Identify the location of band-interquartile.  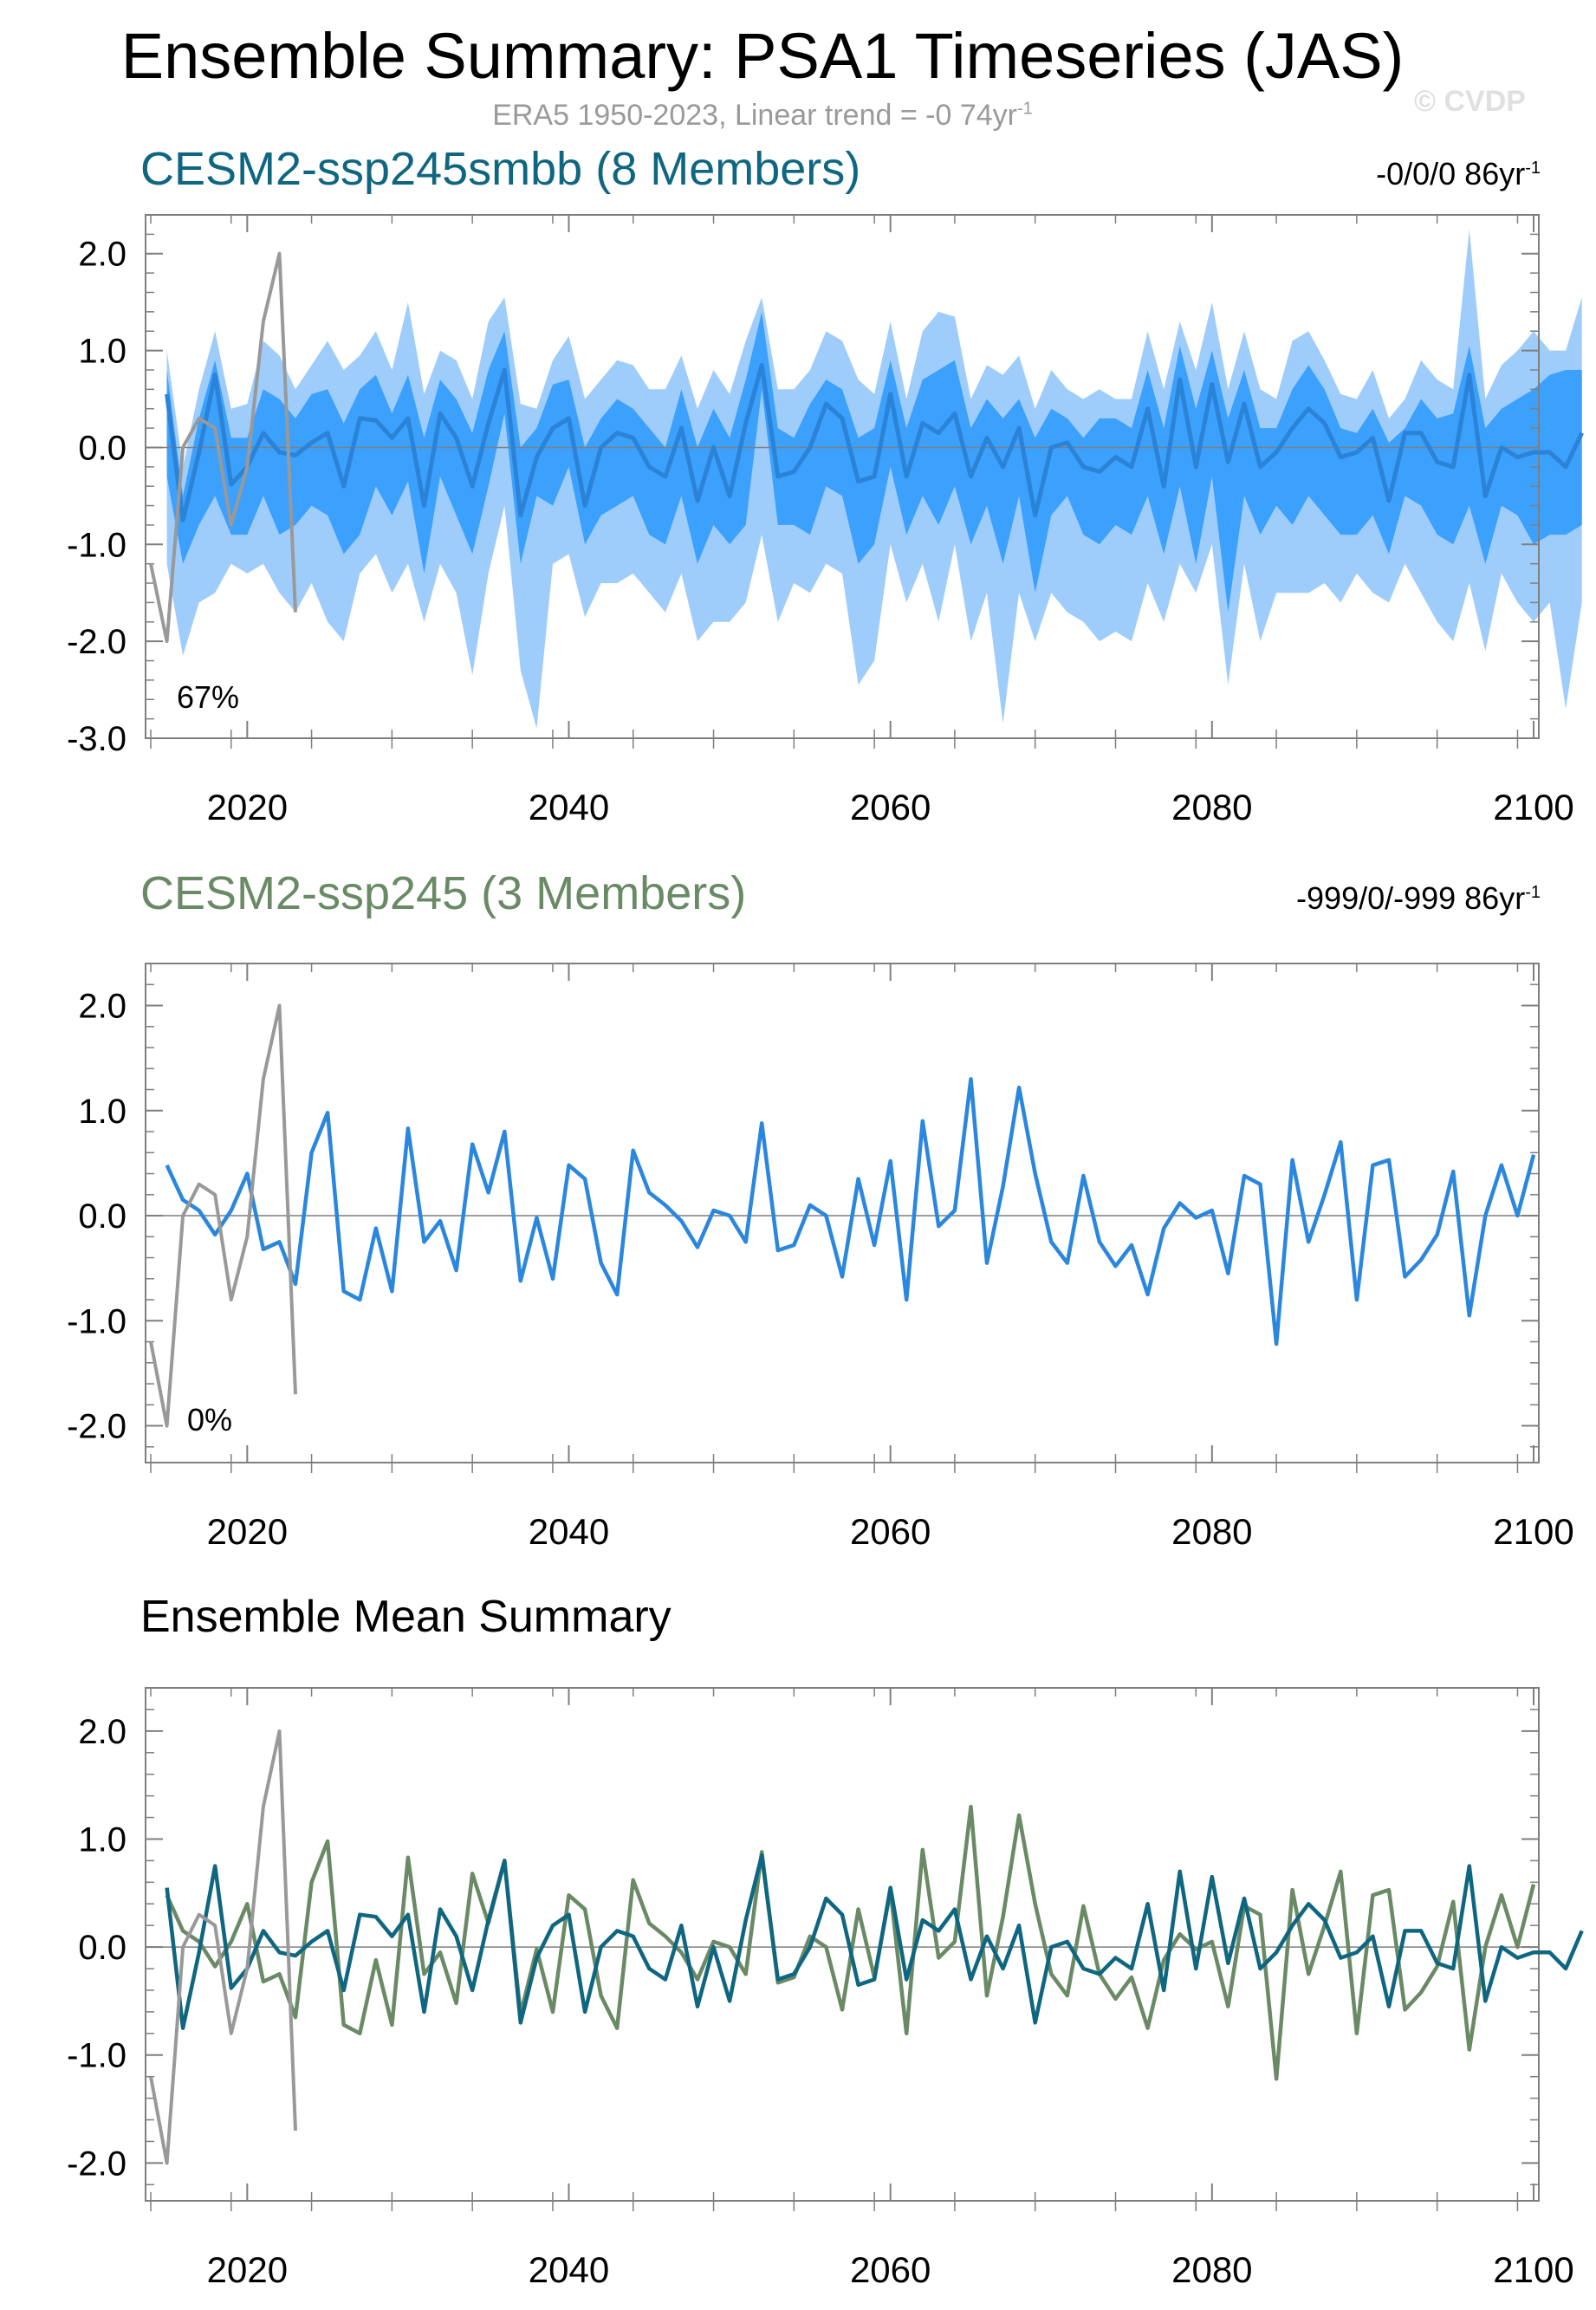
(874, 462).